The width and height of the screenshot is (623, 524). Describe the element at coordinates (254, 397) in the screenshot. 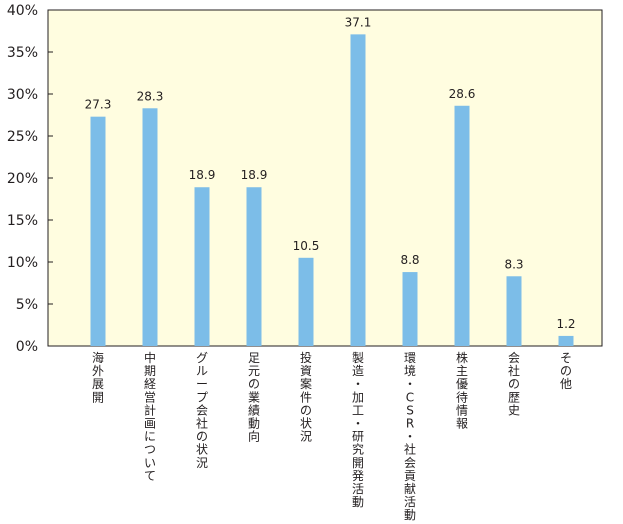

I see `x-category-label: 足元の業績動向` at that location.